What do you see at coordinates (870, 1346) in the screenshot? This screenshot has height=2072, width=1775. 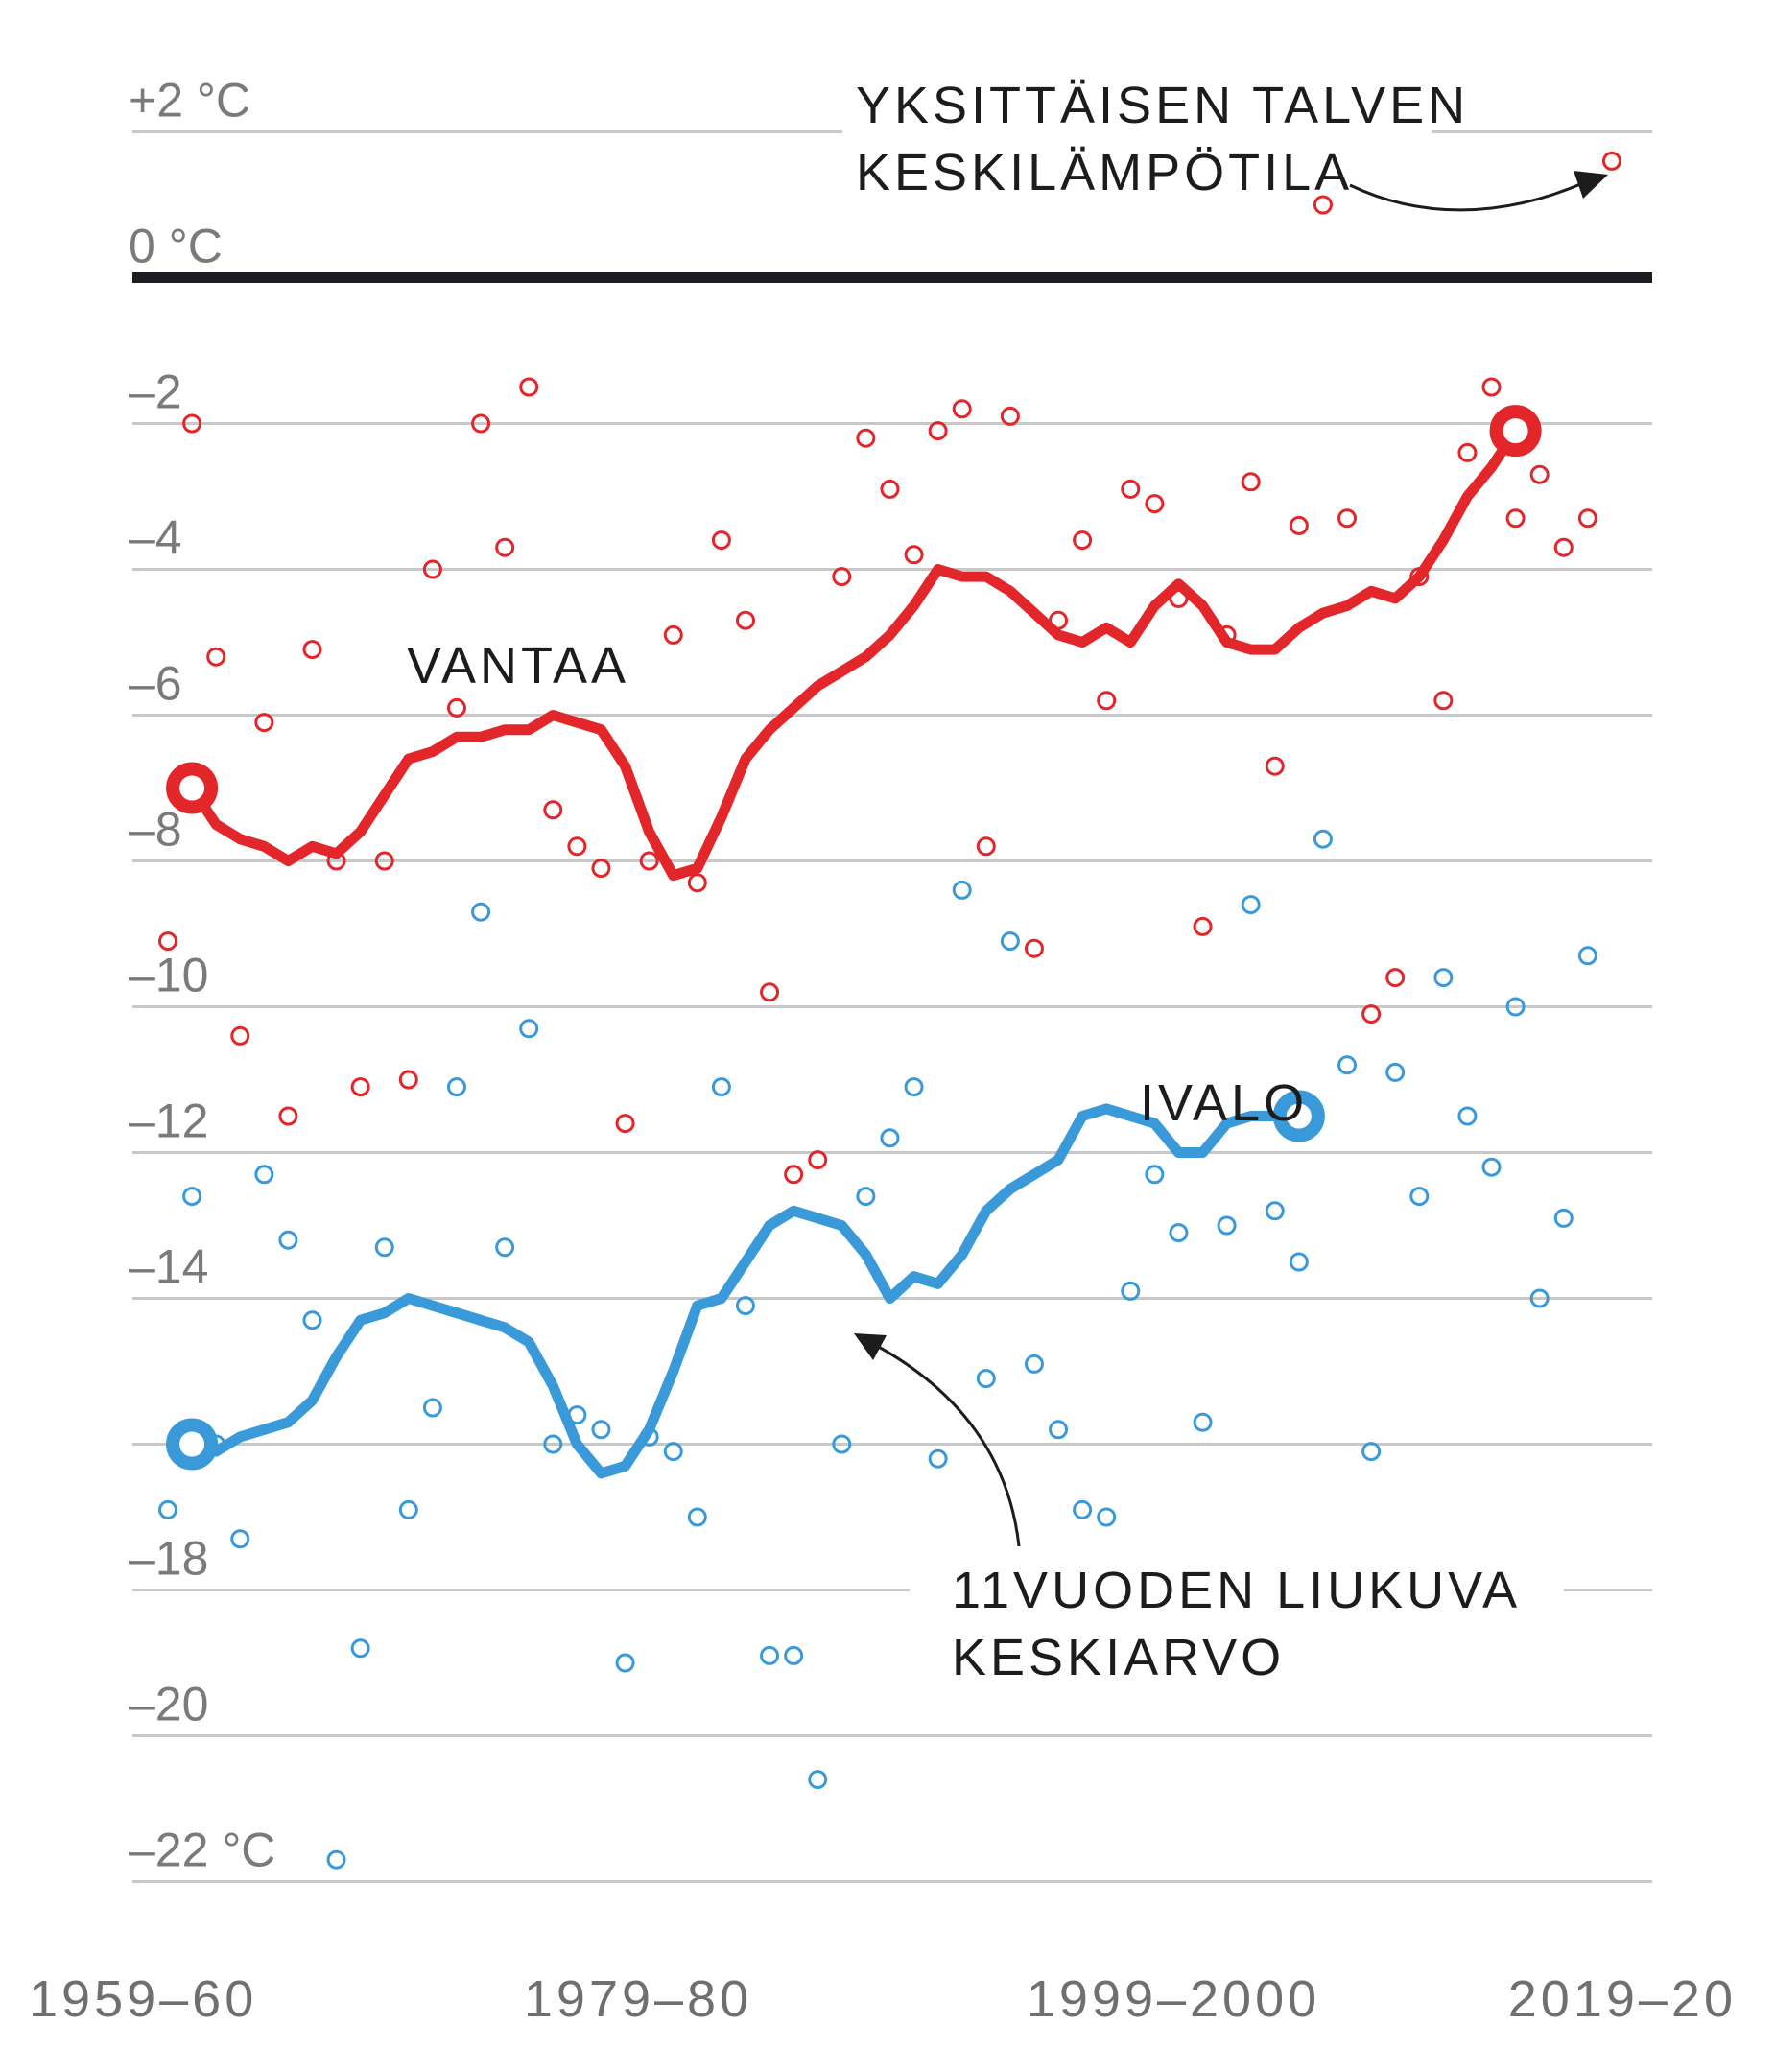 I see `annotation-average-arrowhead` at bounding box center [870, 1346].